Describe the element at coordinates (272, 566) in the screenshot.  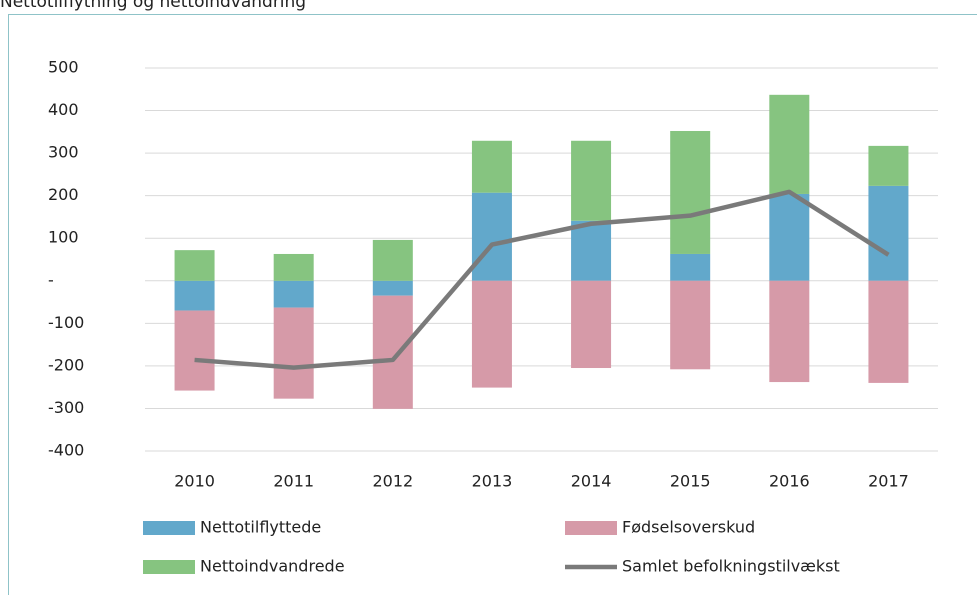
I see `legend-label: Nettoindvandrede` at that location.